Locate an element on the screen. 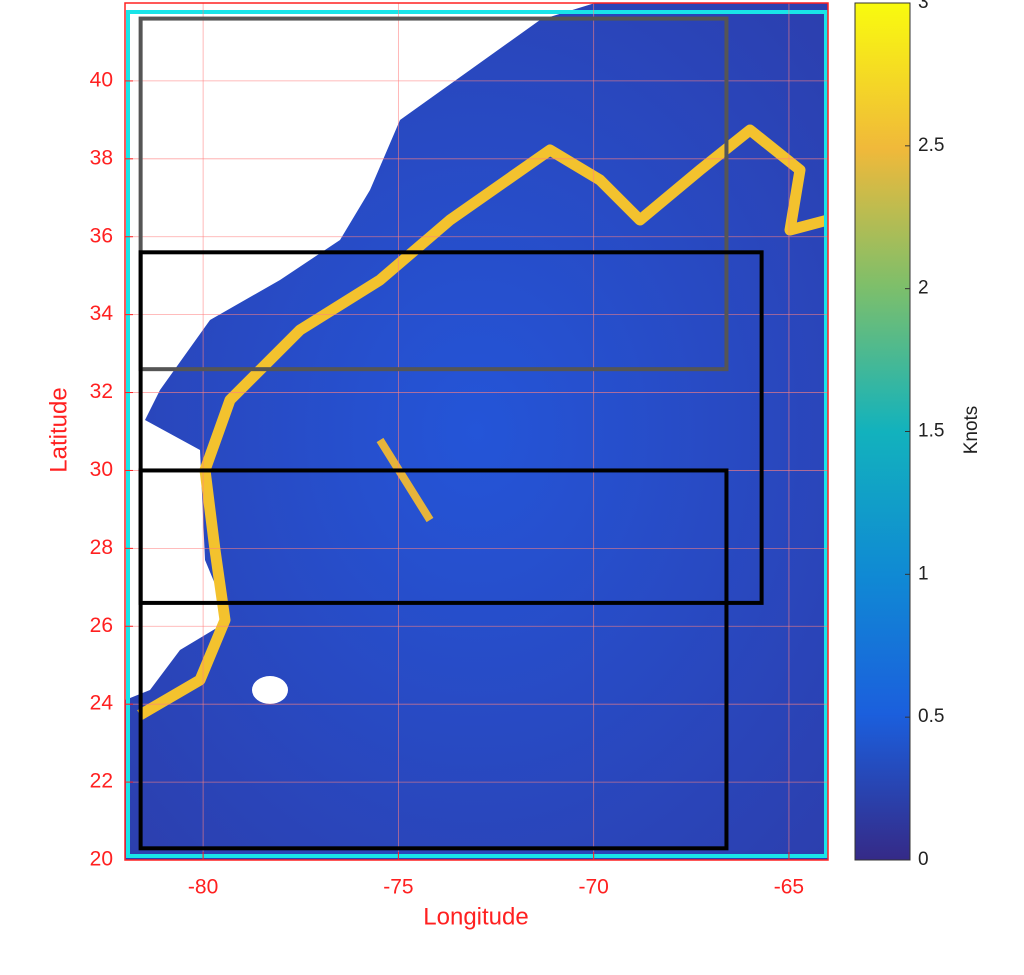 The height and width of the screenshot is (975, 1024). y-tick-label: 40 is located at coordinates (101, 79).